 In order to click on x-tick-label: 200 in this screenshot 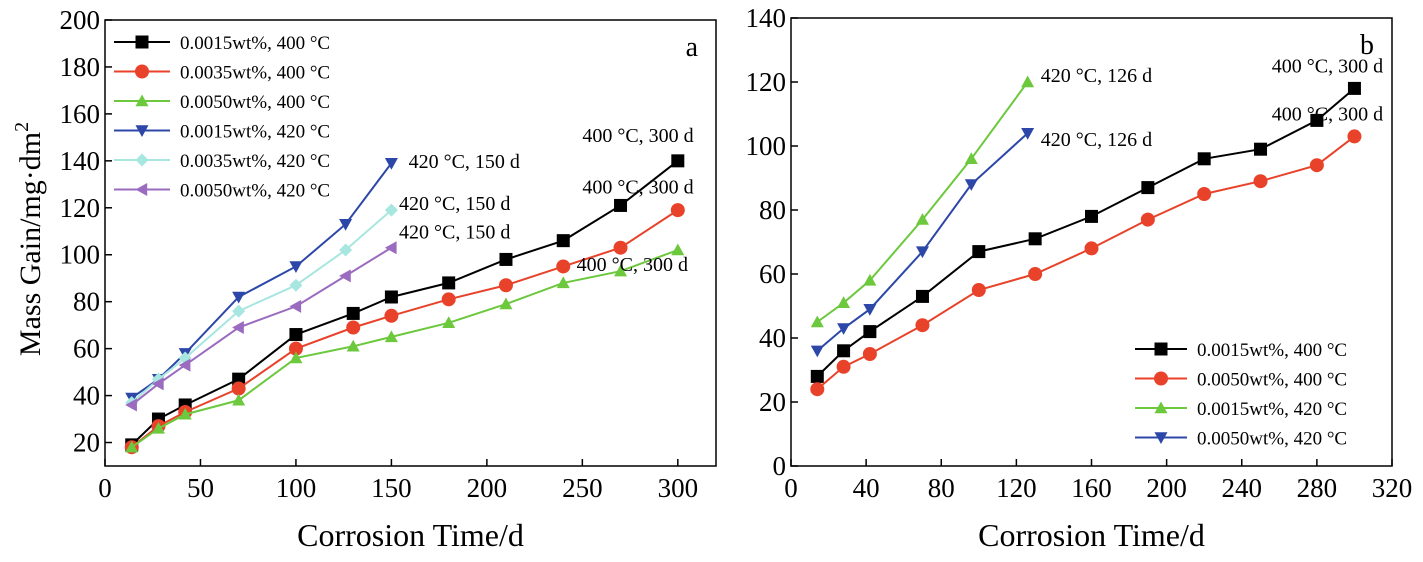, I will do `click(1166, 488)`.